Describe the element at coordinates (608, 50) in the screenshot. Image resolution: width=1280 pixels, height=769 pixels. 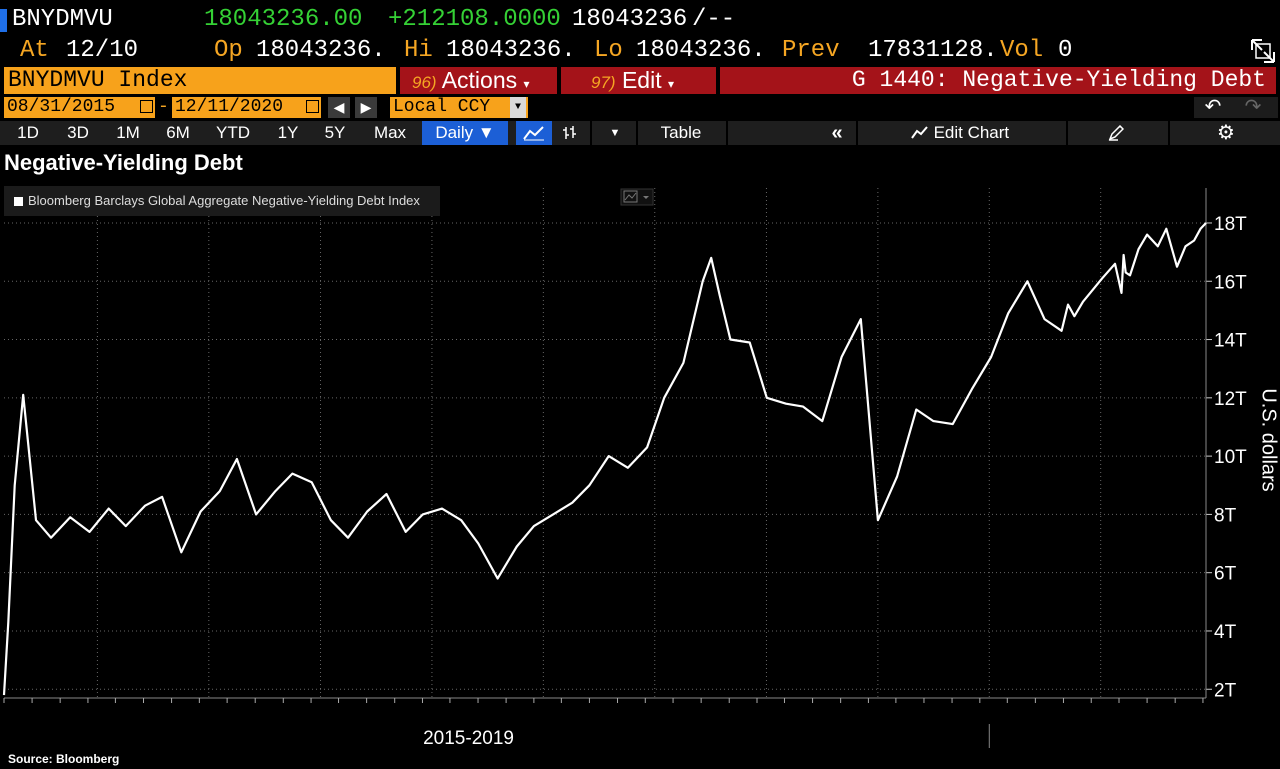
I see `low-label: Lo` at that location.